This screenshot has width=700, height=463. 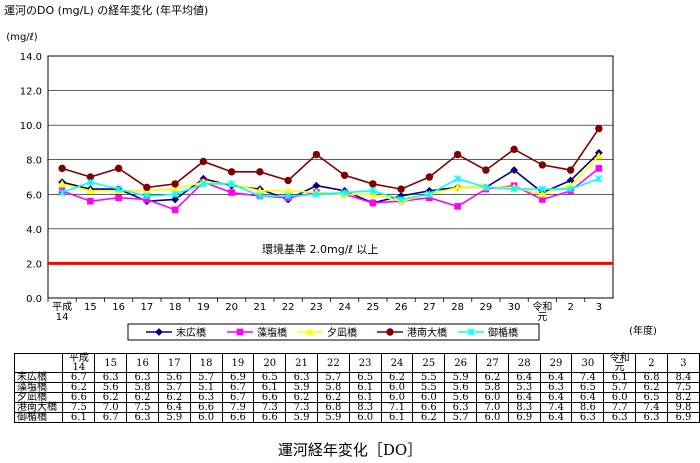 What do you see at coordinates (62, 317) in the screenshot?
I see `x-tick-label: 14` at bounding box center [62, 317].